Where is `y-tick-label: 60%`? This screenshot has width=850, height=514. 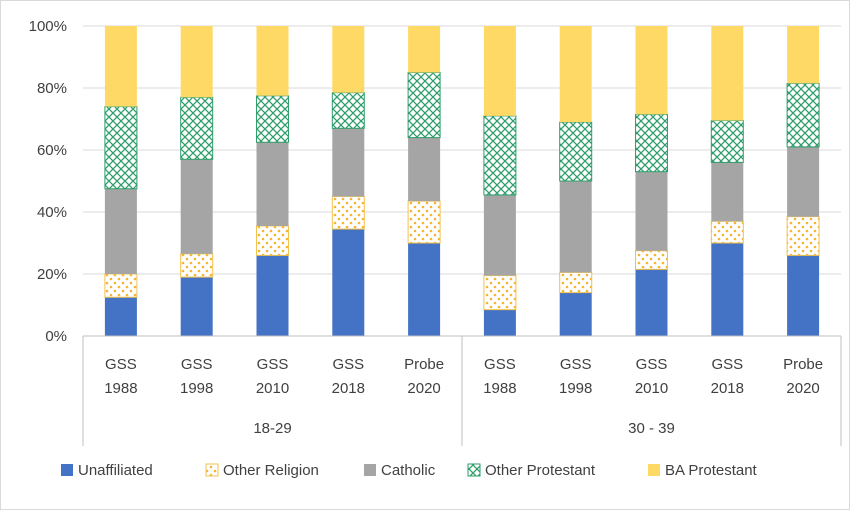 y-tick-label: 60% is located at coordinates (52, 150).